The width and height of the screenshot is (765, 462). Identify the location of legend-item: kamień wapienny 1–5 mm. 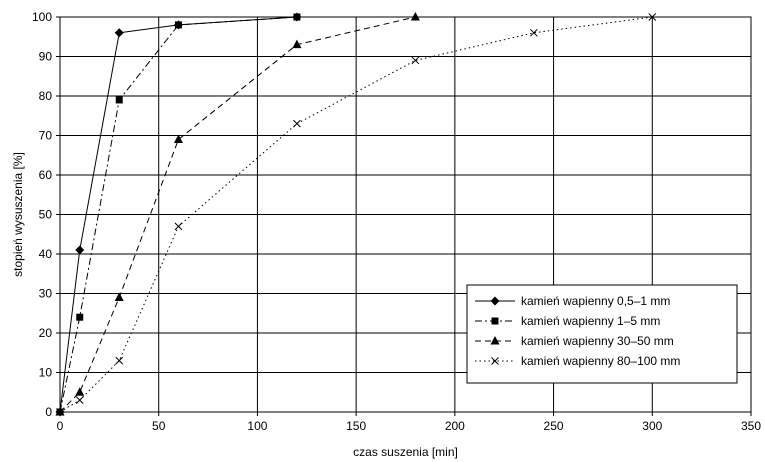
(567, 321).